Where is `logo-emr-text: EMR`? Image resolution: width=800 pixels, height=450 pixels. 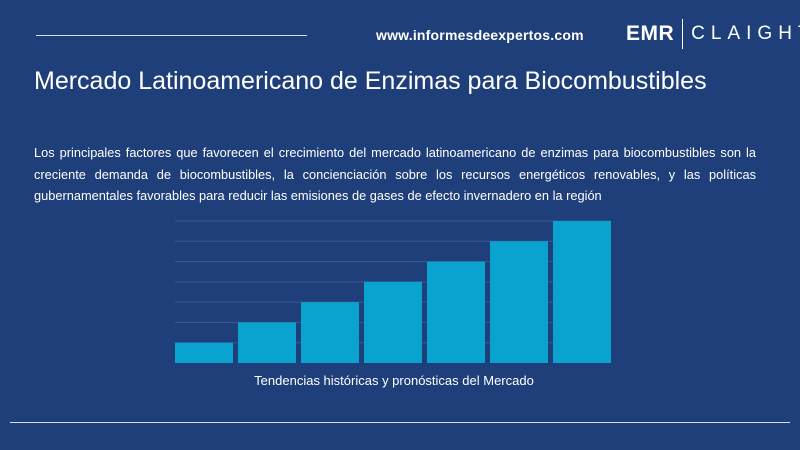 logo-emr-text: EMR is located at coordinates (650, 33).